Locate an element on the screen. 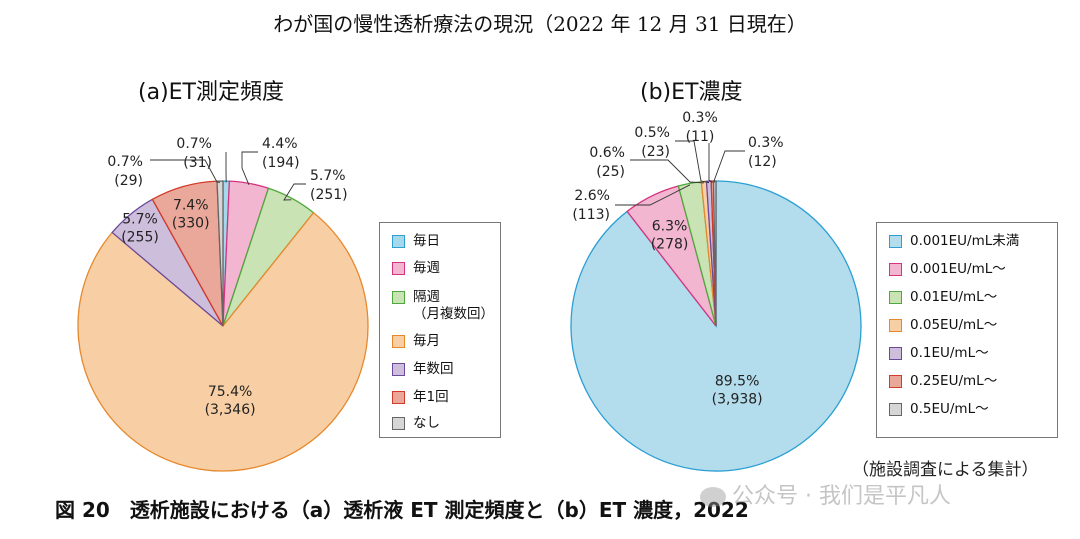 The height and width of the screenshot is (539, 1080). chart-b-title: (b)ET濃度 is located at coordinates (691, 92).